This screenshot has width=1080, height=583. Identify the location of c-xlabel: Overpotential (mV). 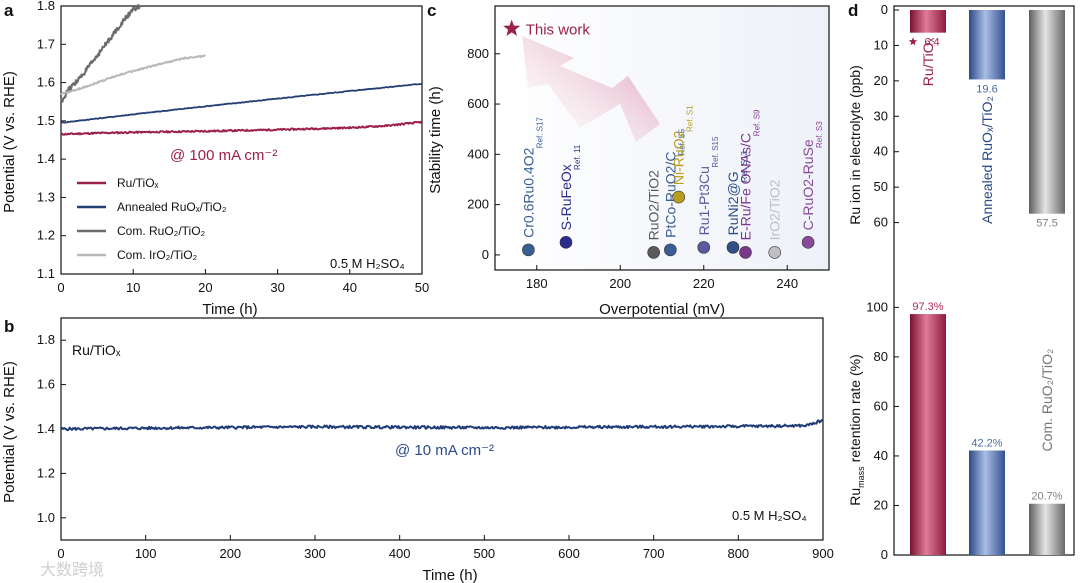
(662, 309).